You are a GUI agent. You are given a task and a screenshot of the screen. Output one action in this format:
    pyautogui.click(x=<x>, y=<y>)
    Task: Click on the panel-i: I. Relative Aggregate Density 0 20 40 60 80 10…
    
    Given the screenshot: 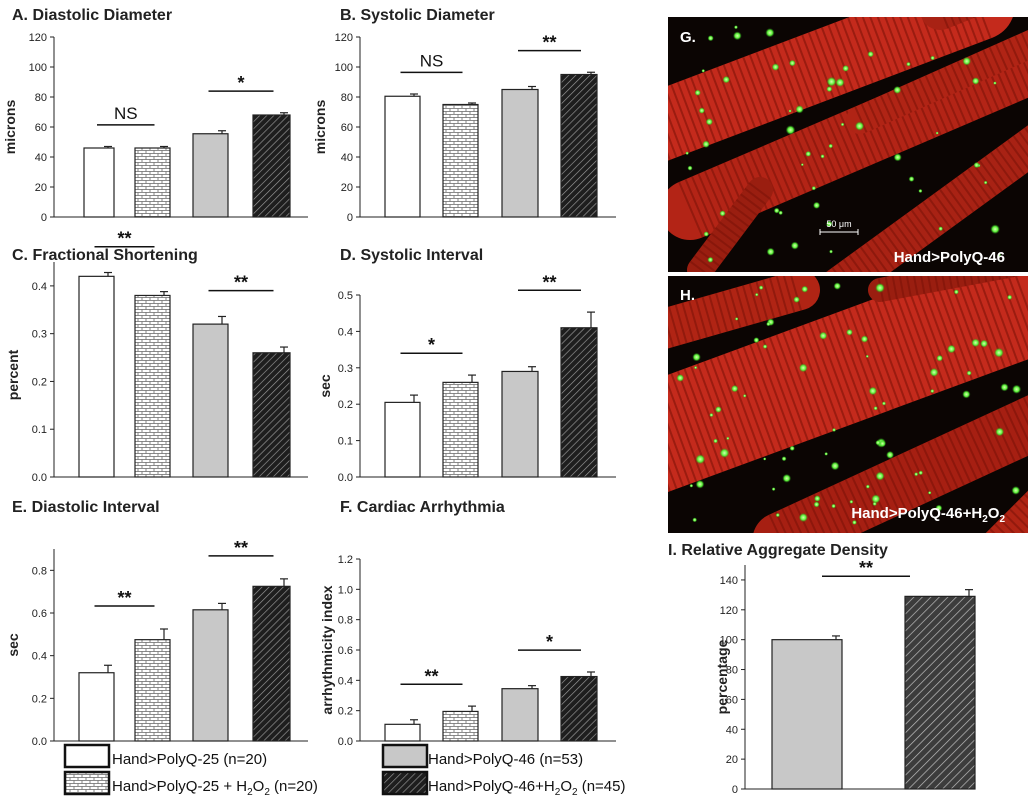 What is the action you would take?
    pyautogui.click(x=822, y=669)
    